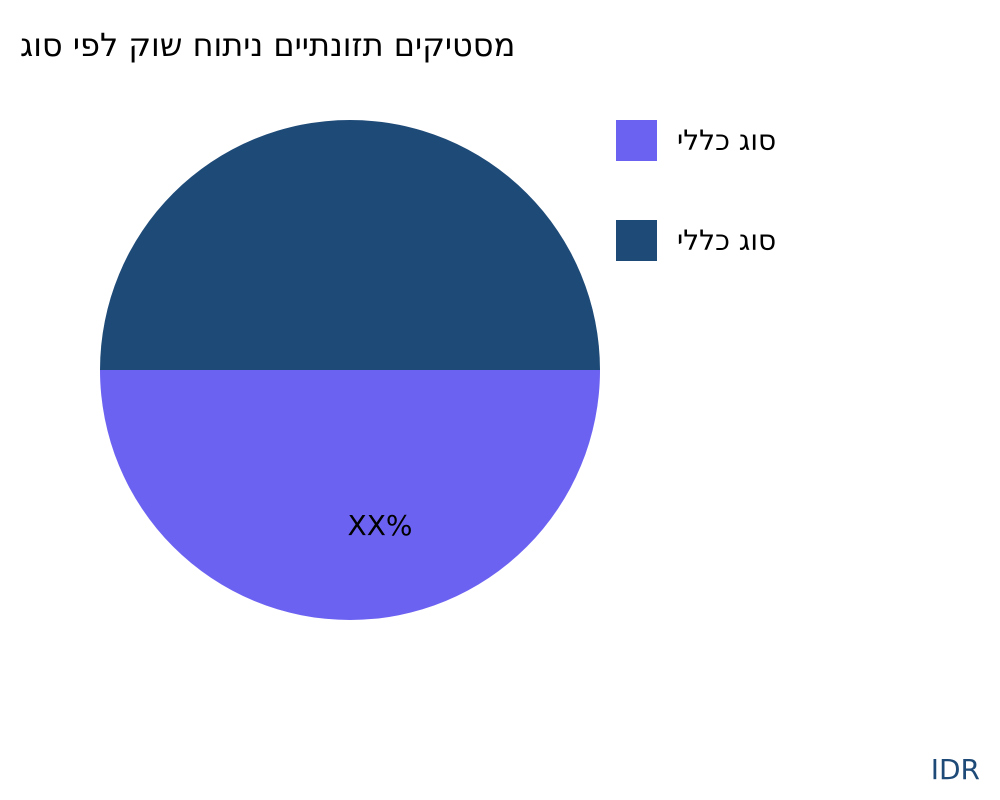 The width and height of the screenshot is (1000, 800). Describe the element at coordinates (380, 525) in the screenshot. I see `slice-label: XX%` at that location.